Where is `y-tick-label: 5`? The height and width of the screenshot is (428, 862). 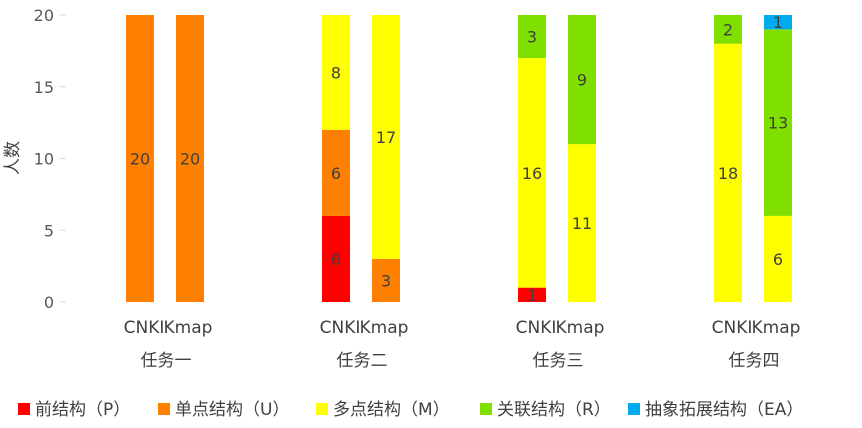
y-tick-label: 5 is located at coordinates (49, 230).